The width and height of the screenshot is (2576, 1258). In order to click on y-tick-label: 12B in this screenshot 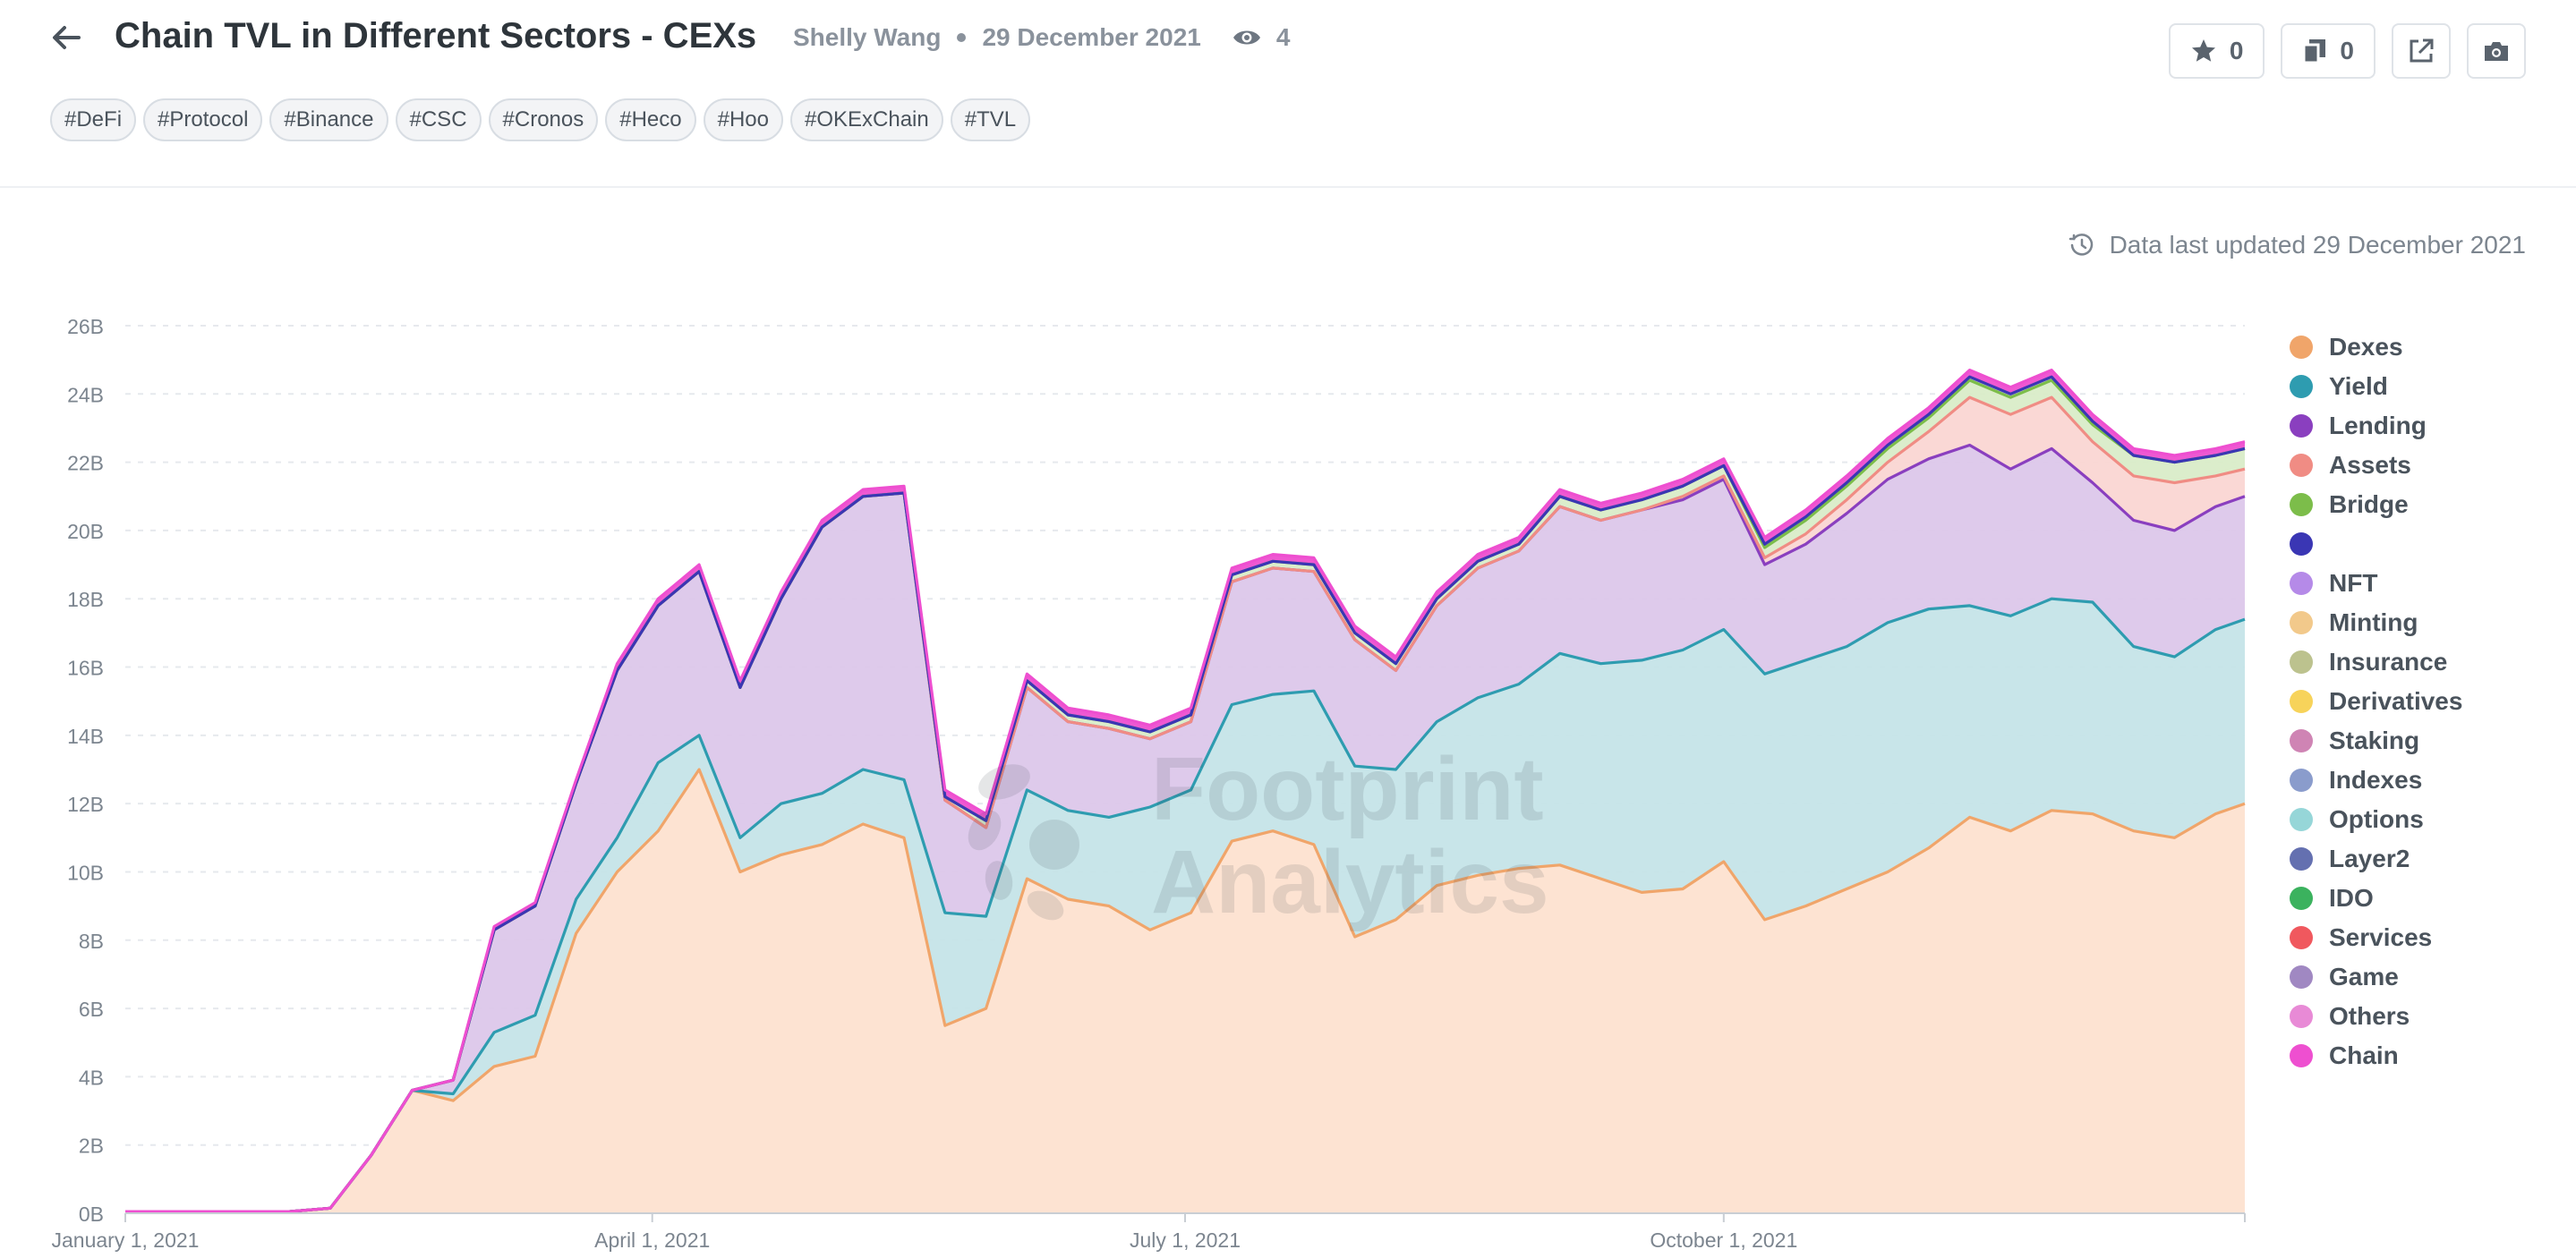, I will do `click(85, 804)`.